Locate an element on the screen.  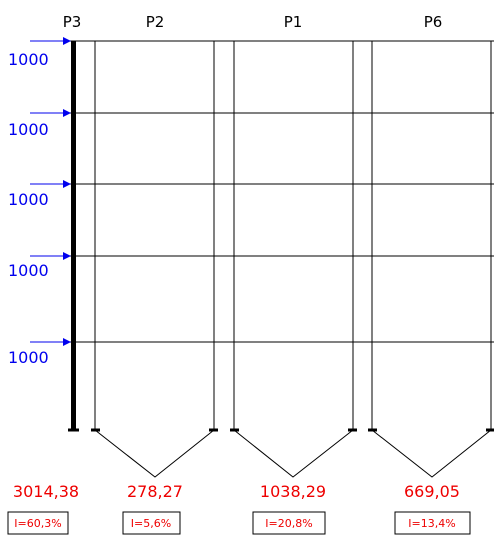
ratio-label: I=60,3% is located at coordinates (37, 523).